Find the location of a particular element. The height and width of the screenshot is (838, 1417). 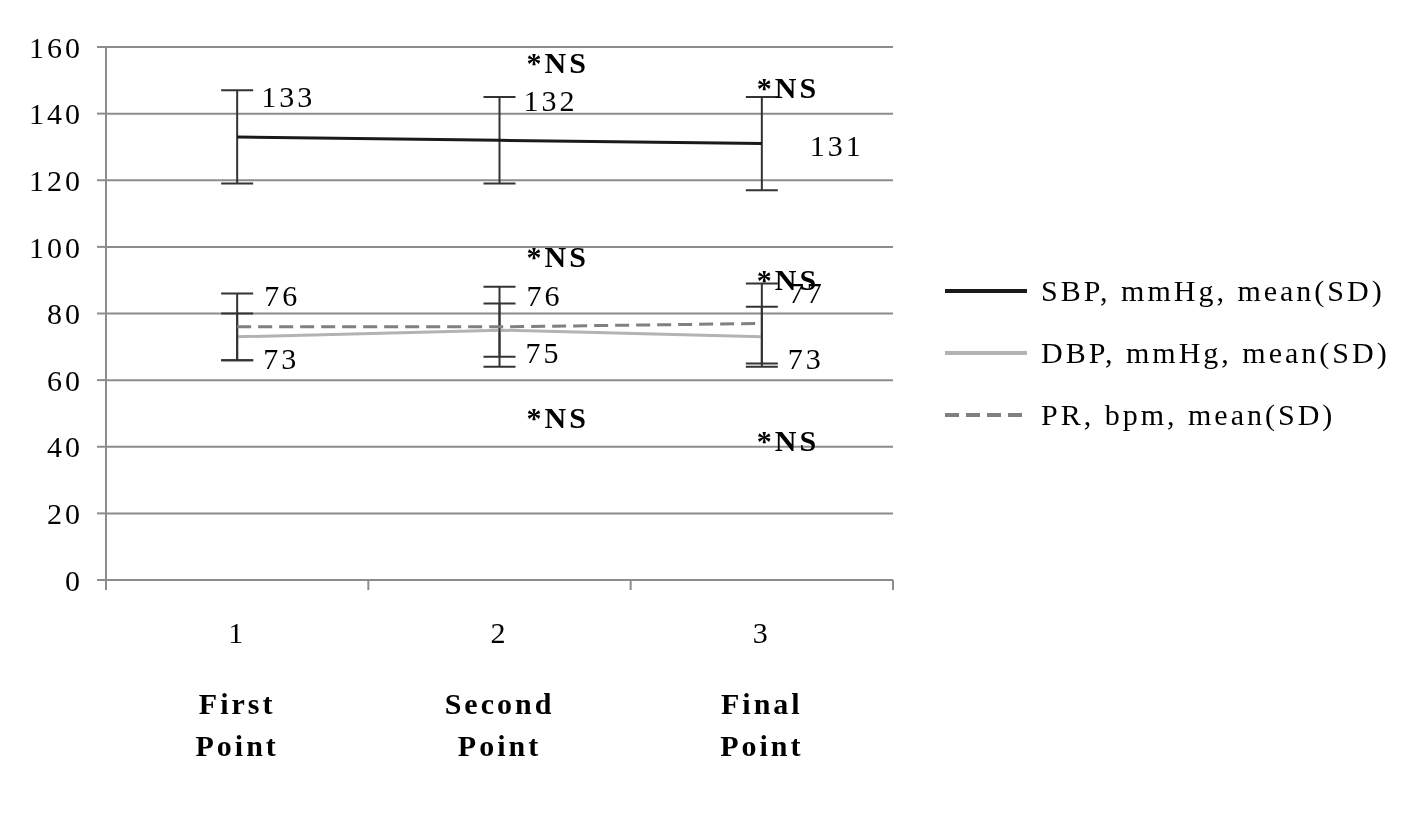

text: Final Point is located at coordinates (762, 724).